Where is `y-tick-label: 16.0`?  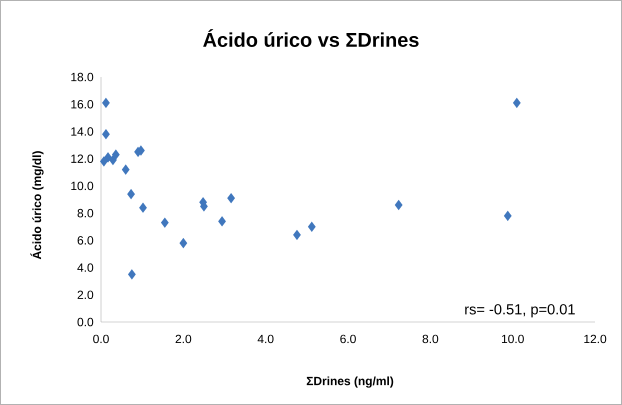 y-tick-label: 16.0 is located at coordinates (82, 104).